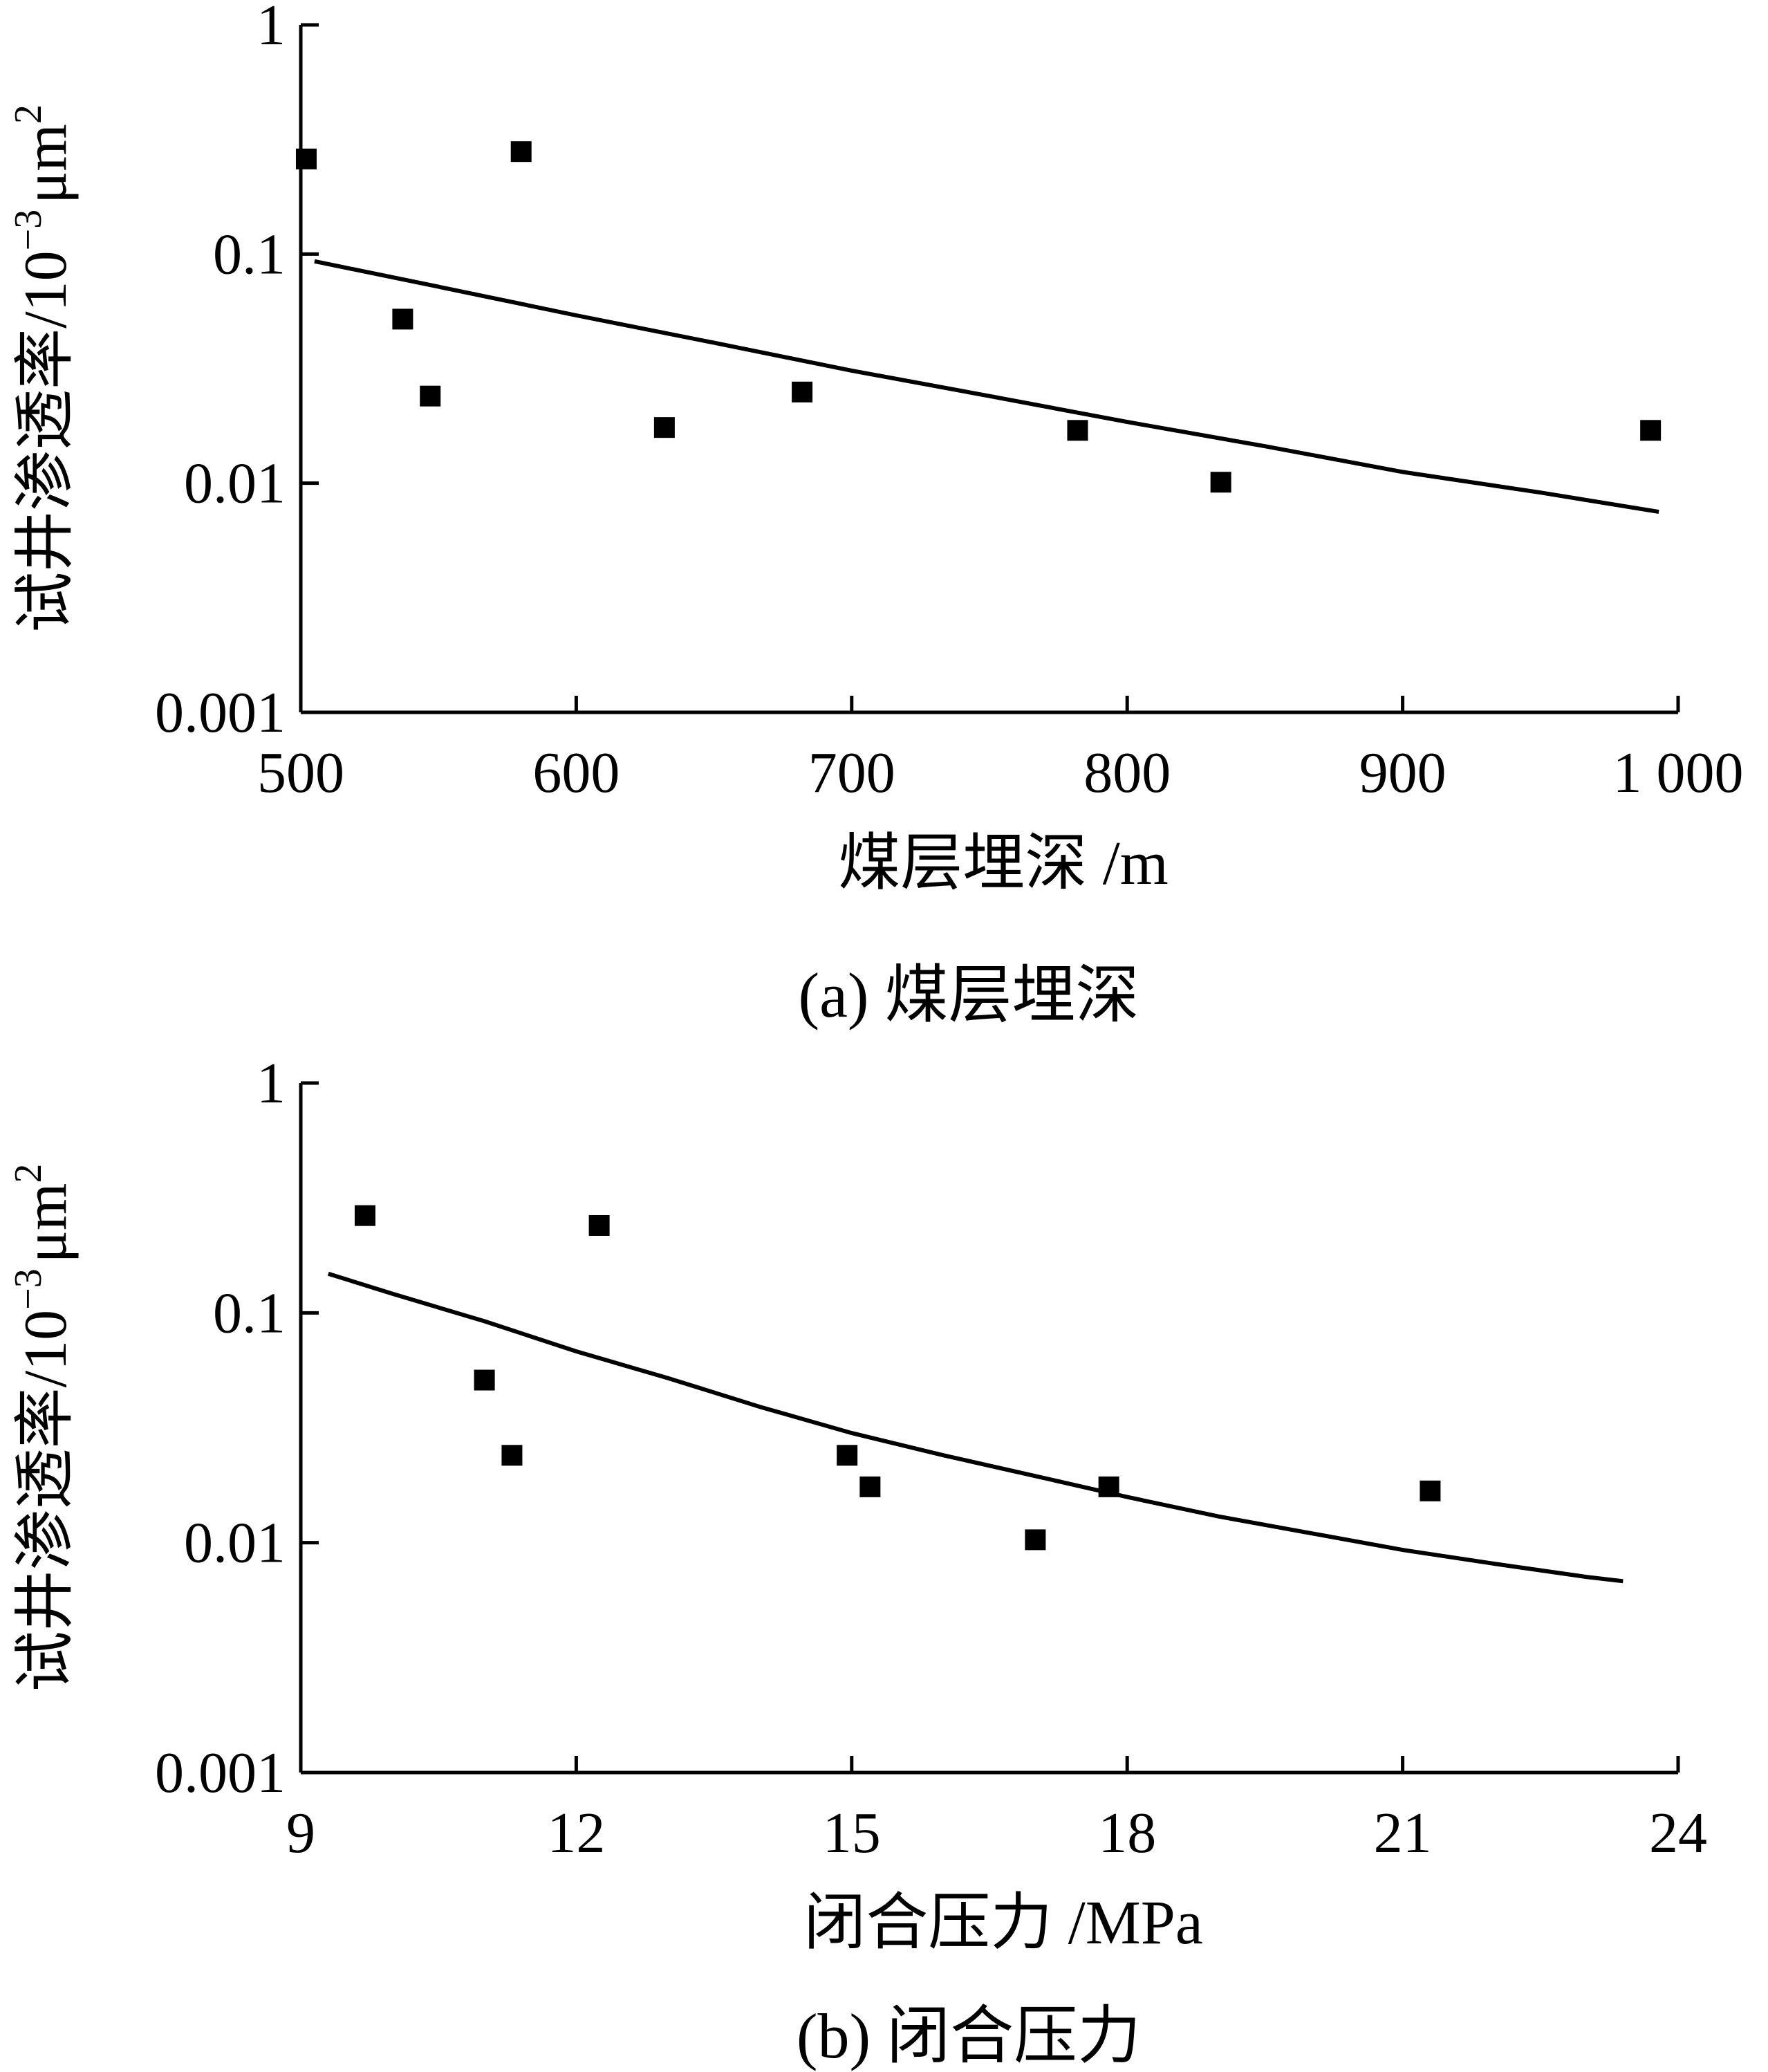 Image resolution: width=1768 pixels, height=2072 pixels. I want to click on y-axis-title: 试井渗透率/10−3μm2, so click(43, 1428).